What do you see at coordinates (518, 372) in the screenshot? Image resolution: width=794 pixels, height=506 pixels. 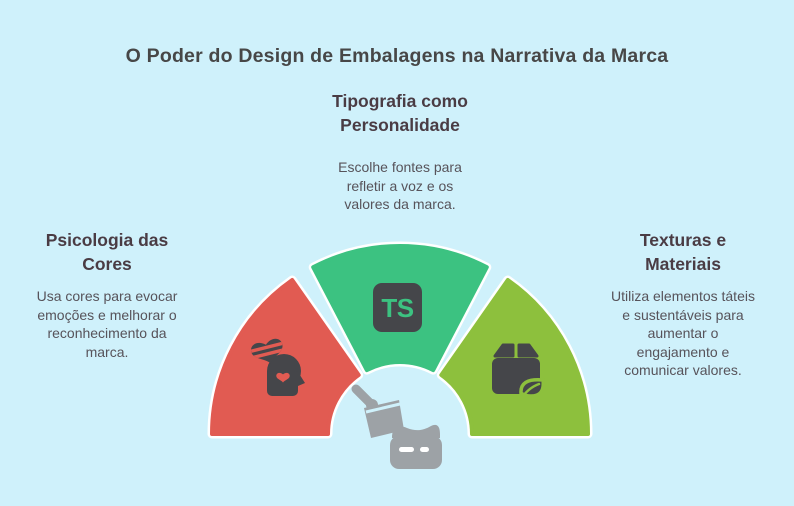 I see `package-leaf-icon` at bounding box center [518, 372].